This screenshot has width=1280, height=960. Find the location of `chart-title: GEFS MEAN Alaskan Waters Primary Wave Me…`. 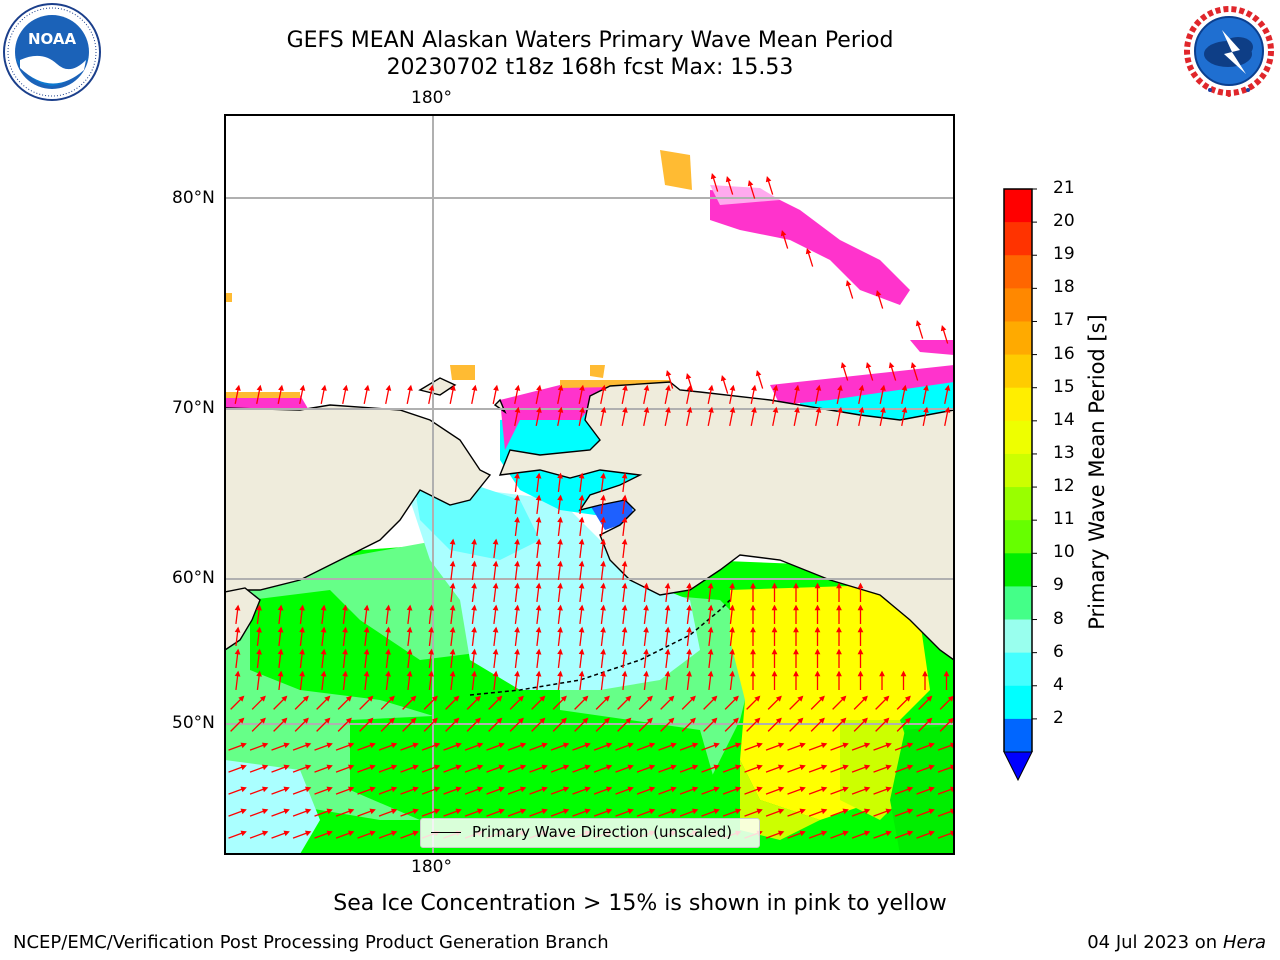

chart-title: GEFS MEAN Alaskan Waters Primary Wave Me… is located at coordinates (590, 40).